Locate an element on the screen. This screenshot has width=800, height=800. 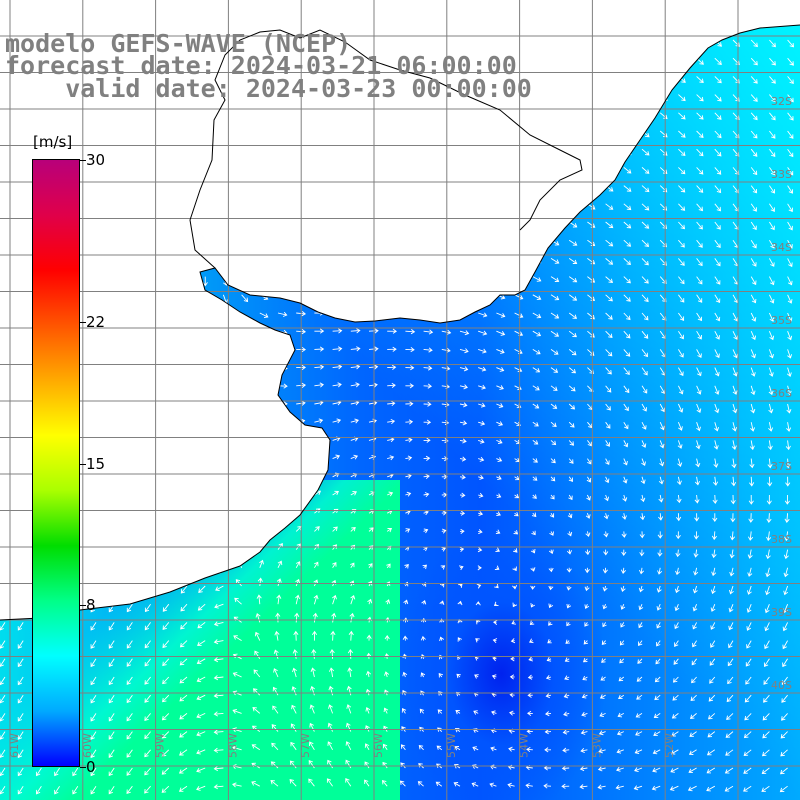
model-title: modelo GEFS-WAVE (NCEP) is located at coordinates (178, 43).